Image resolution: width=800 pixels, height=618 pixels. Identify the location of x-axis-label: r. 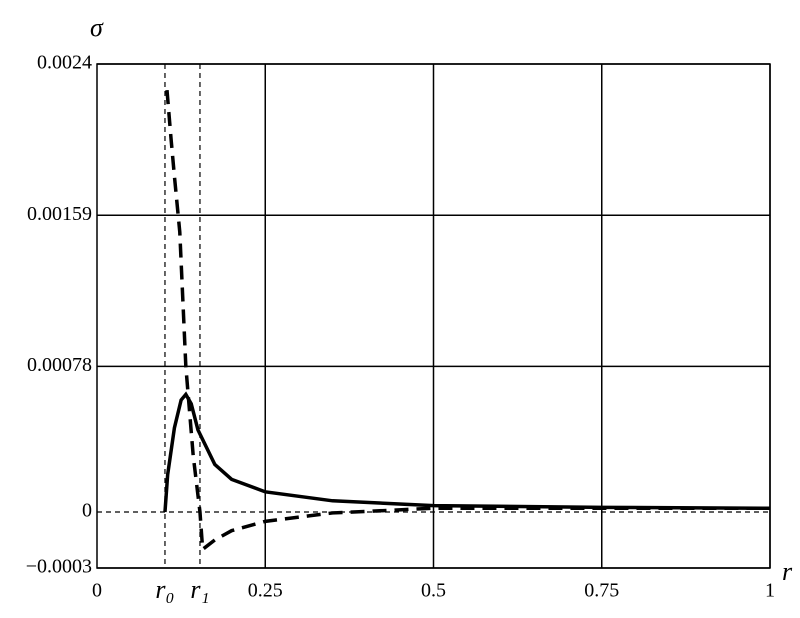
(787, 571).